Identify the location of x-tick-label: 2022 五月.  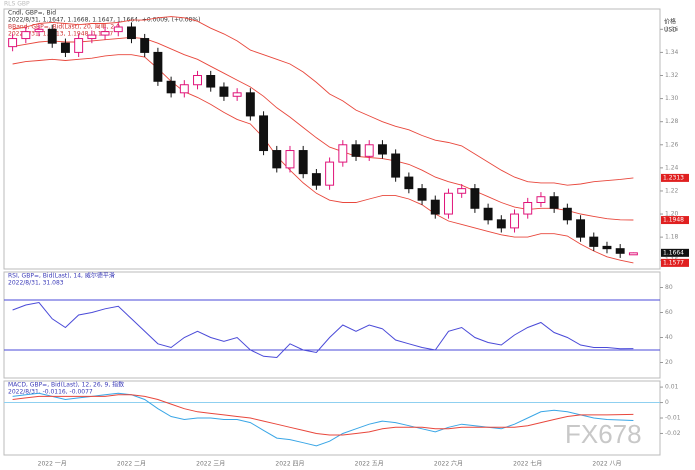
(369, 464).